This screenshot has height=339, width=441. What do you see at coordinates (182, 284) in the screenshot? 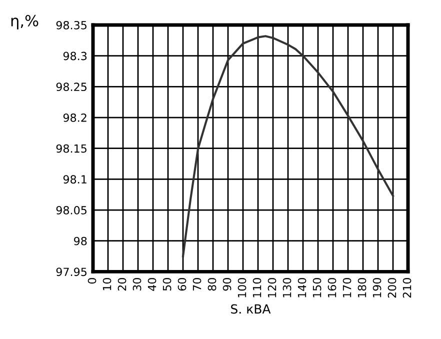
I see `x-tick-label: 60` at bounding box center [182, 284].